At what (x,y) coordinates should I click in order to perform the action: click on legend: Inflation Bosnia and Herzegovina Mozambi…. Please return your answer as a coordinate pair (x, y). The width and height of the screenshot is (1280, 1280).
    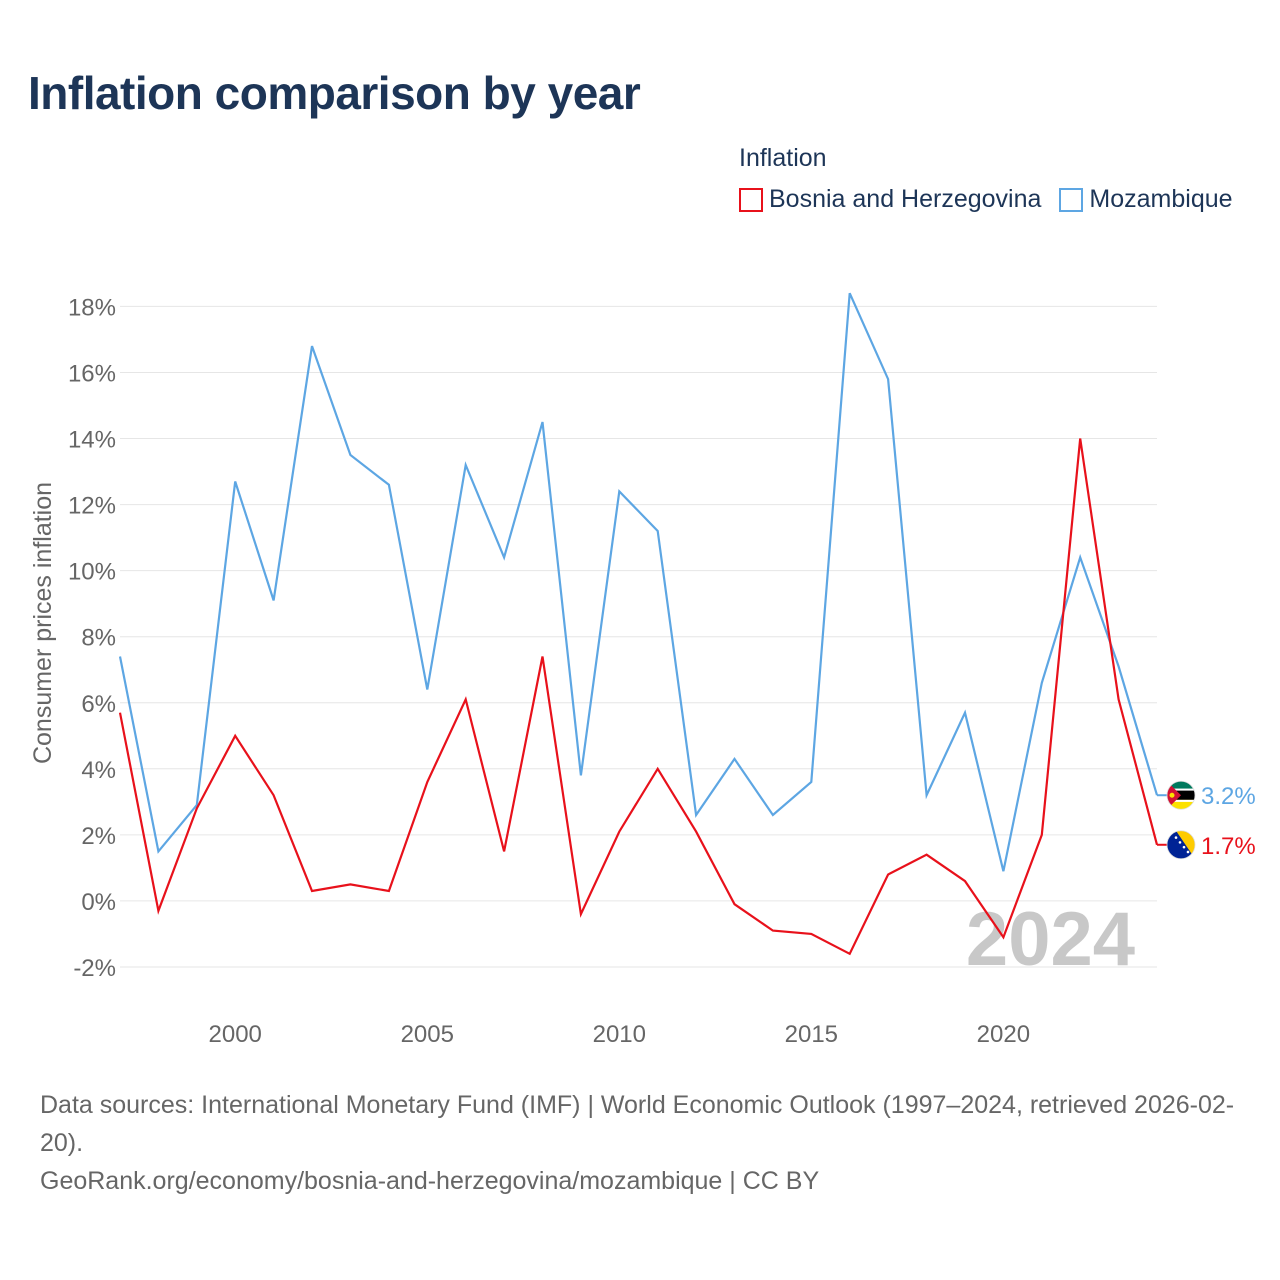
    Looking at the image, I should click on (986, 179).